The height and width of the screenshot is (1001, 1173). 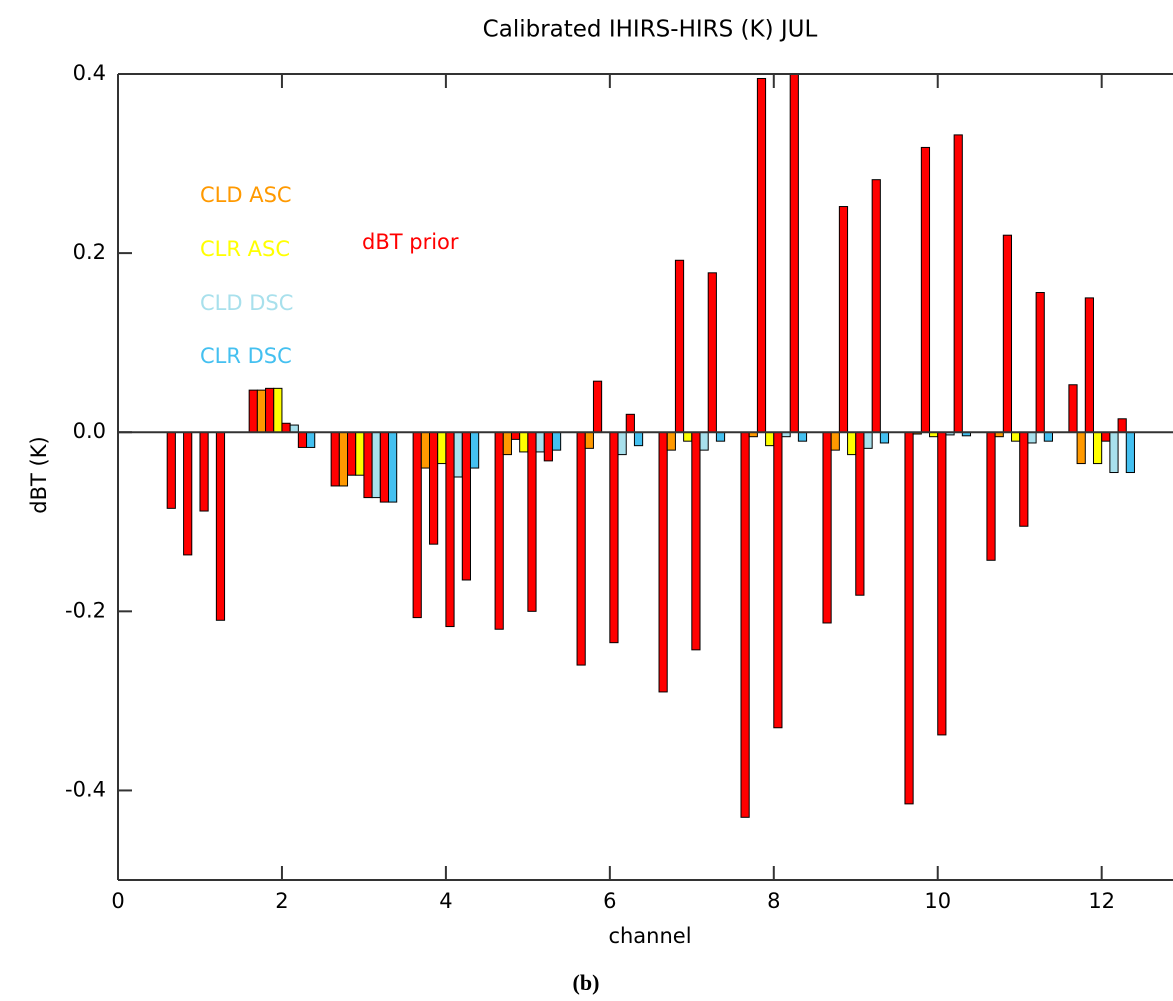 I want to click on x-axis-label: channel, so click(x=649, y=936).